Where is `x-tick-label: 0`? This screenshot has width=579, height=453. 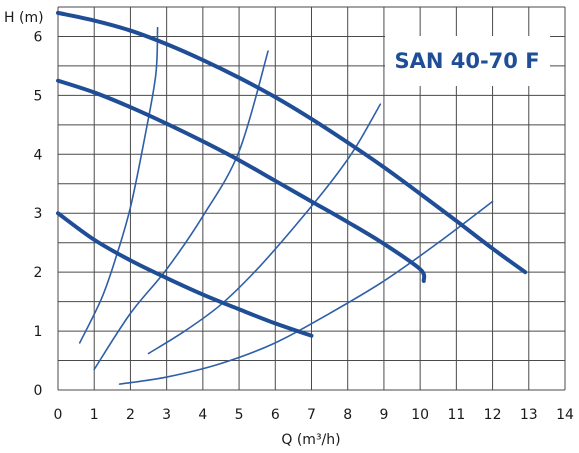
x-tick-label: 0 is located at coordinates (58, 415).